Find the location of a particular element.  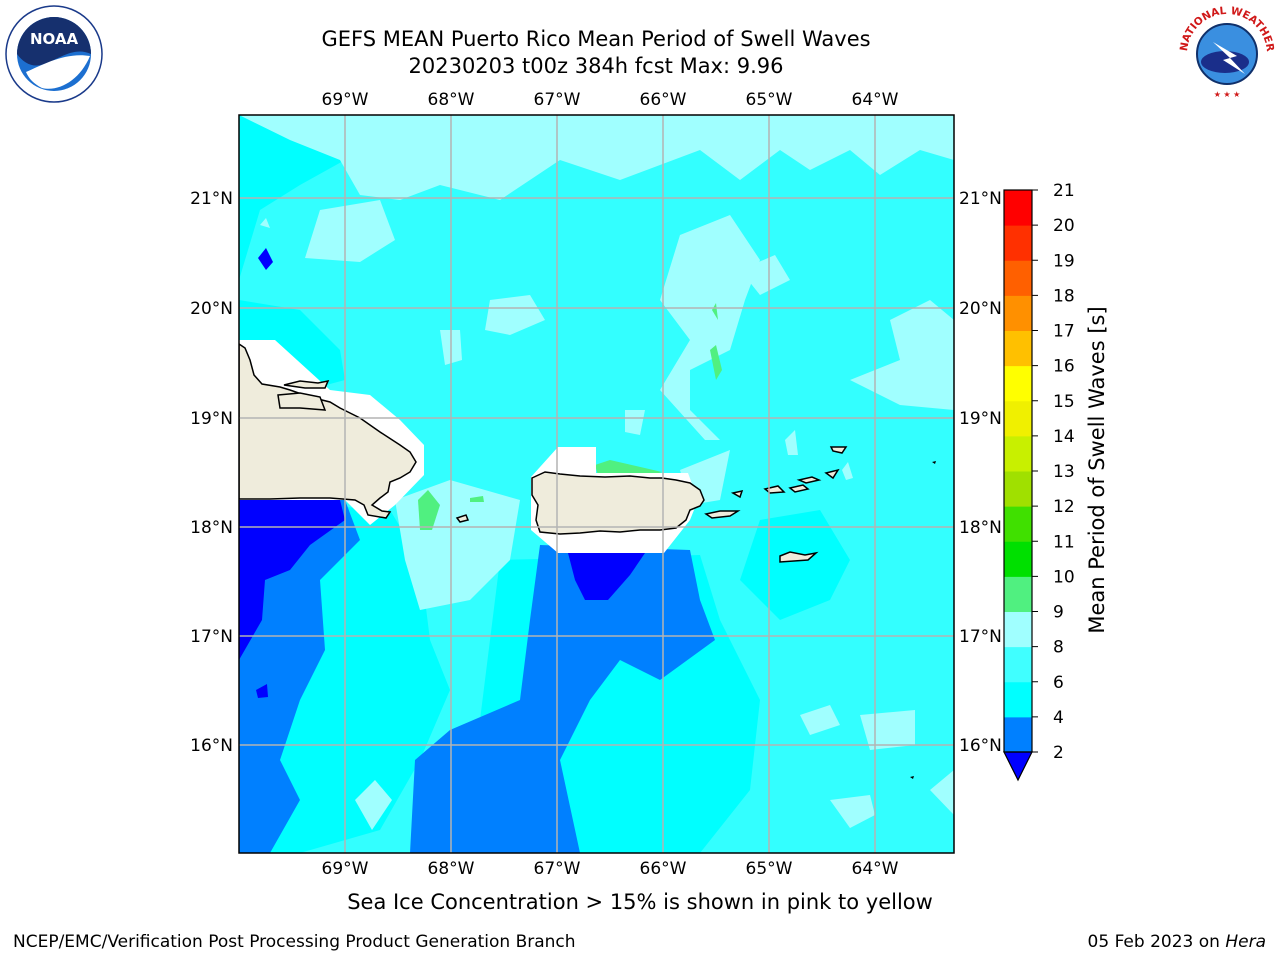

colorbar-tick-label: 4 is located at coordinates (1058, 718).